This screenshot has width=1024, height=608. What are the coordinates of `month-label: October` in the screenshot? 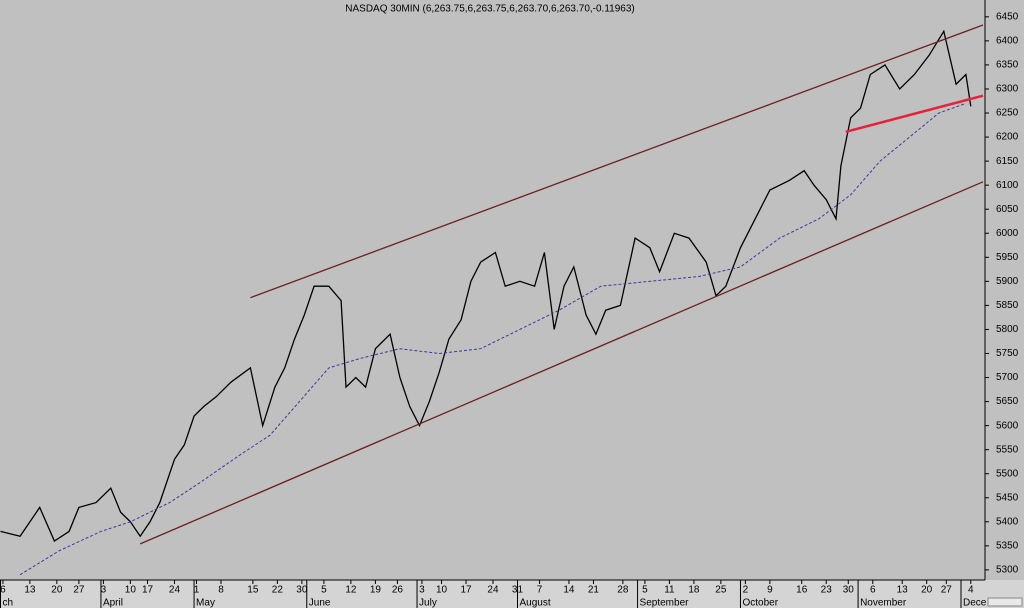 It's located at (760, 603).